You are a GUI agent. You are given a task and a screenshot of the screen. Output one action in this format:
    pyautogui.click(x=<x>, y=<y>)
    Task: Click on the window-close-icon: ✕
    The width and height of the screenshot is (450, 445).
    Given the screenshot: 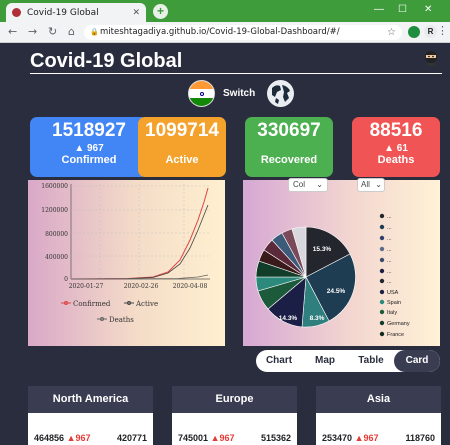 What is the action you would take?
    pyautogui.click(x=428, y=9)
    